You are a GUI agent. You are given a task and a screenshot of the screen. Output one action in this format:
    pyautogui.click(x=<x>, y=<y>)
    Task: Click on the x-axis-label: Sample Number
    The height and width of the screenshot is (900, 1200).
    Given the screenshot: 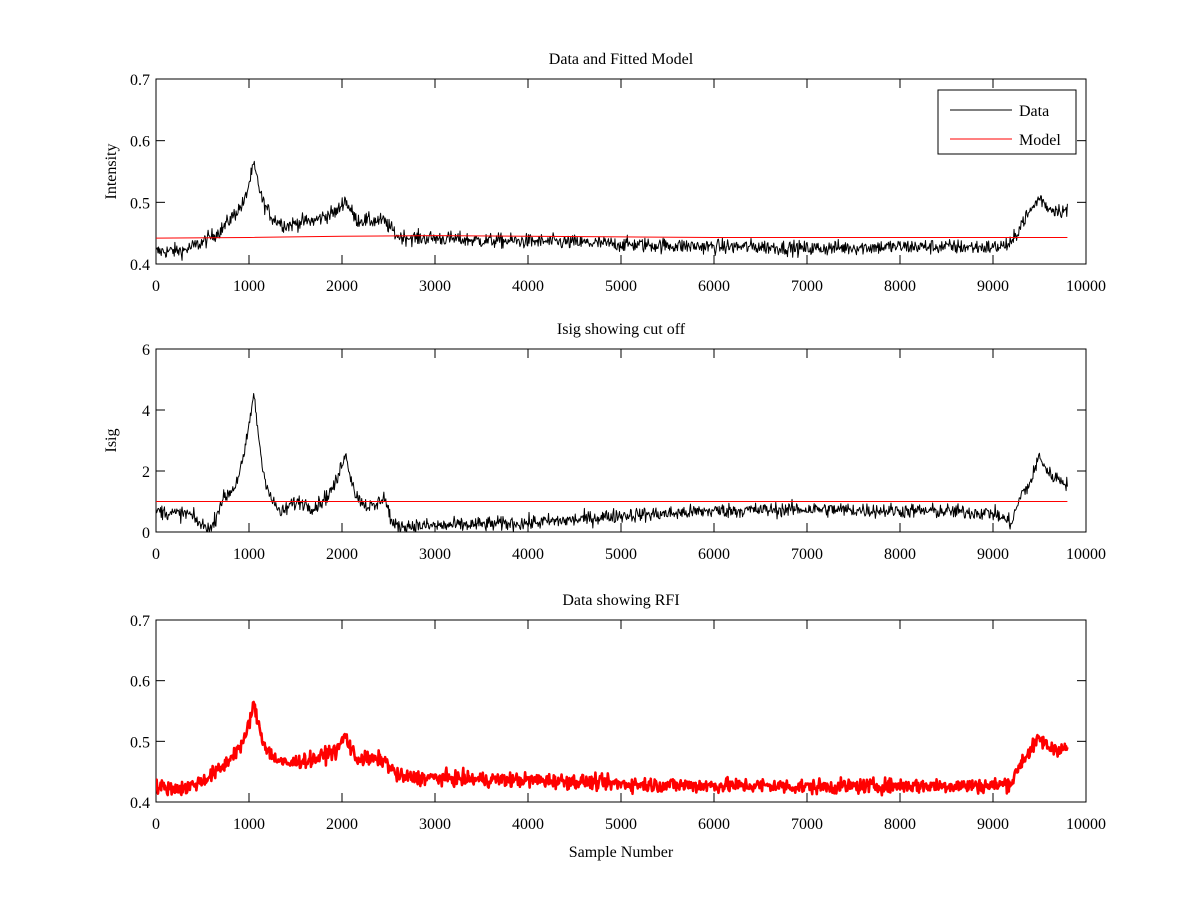 What is the action you would take?
    pyautogui.click(x=621, y=852)
    